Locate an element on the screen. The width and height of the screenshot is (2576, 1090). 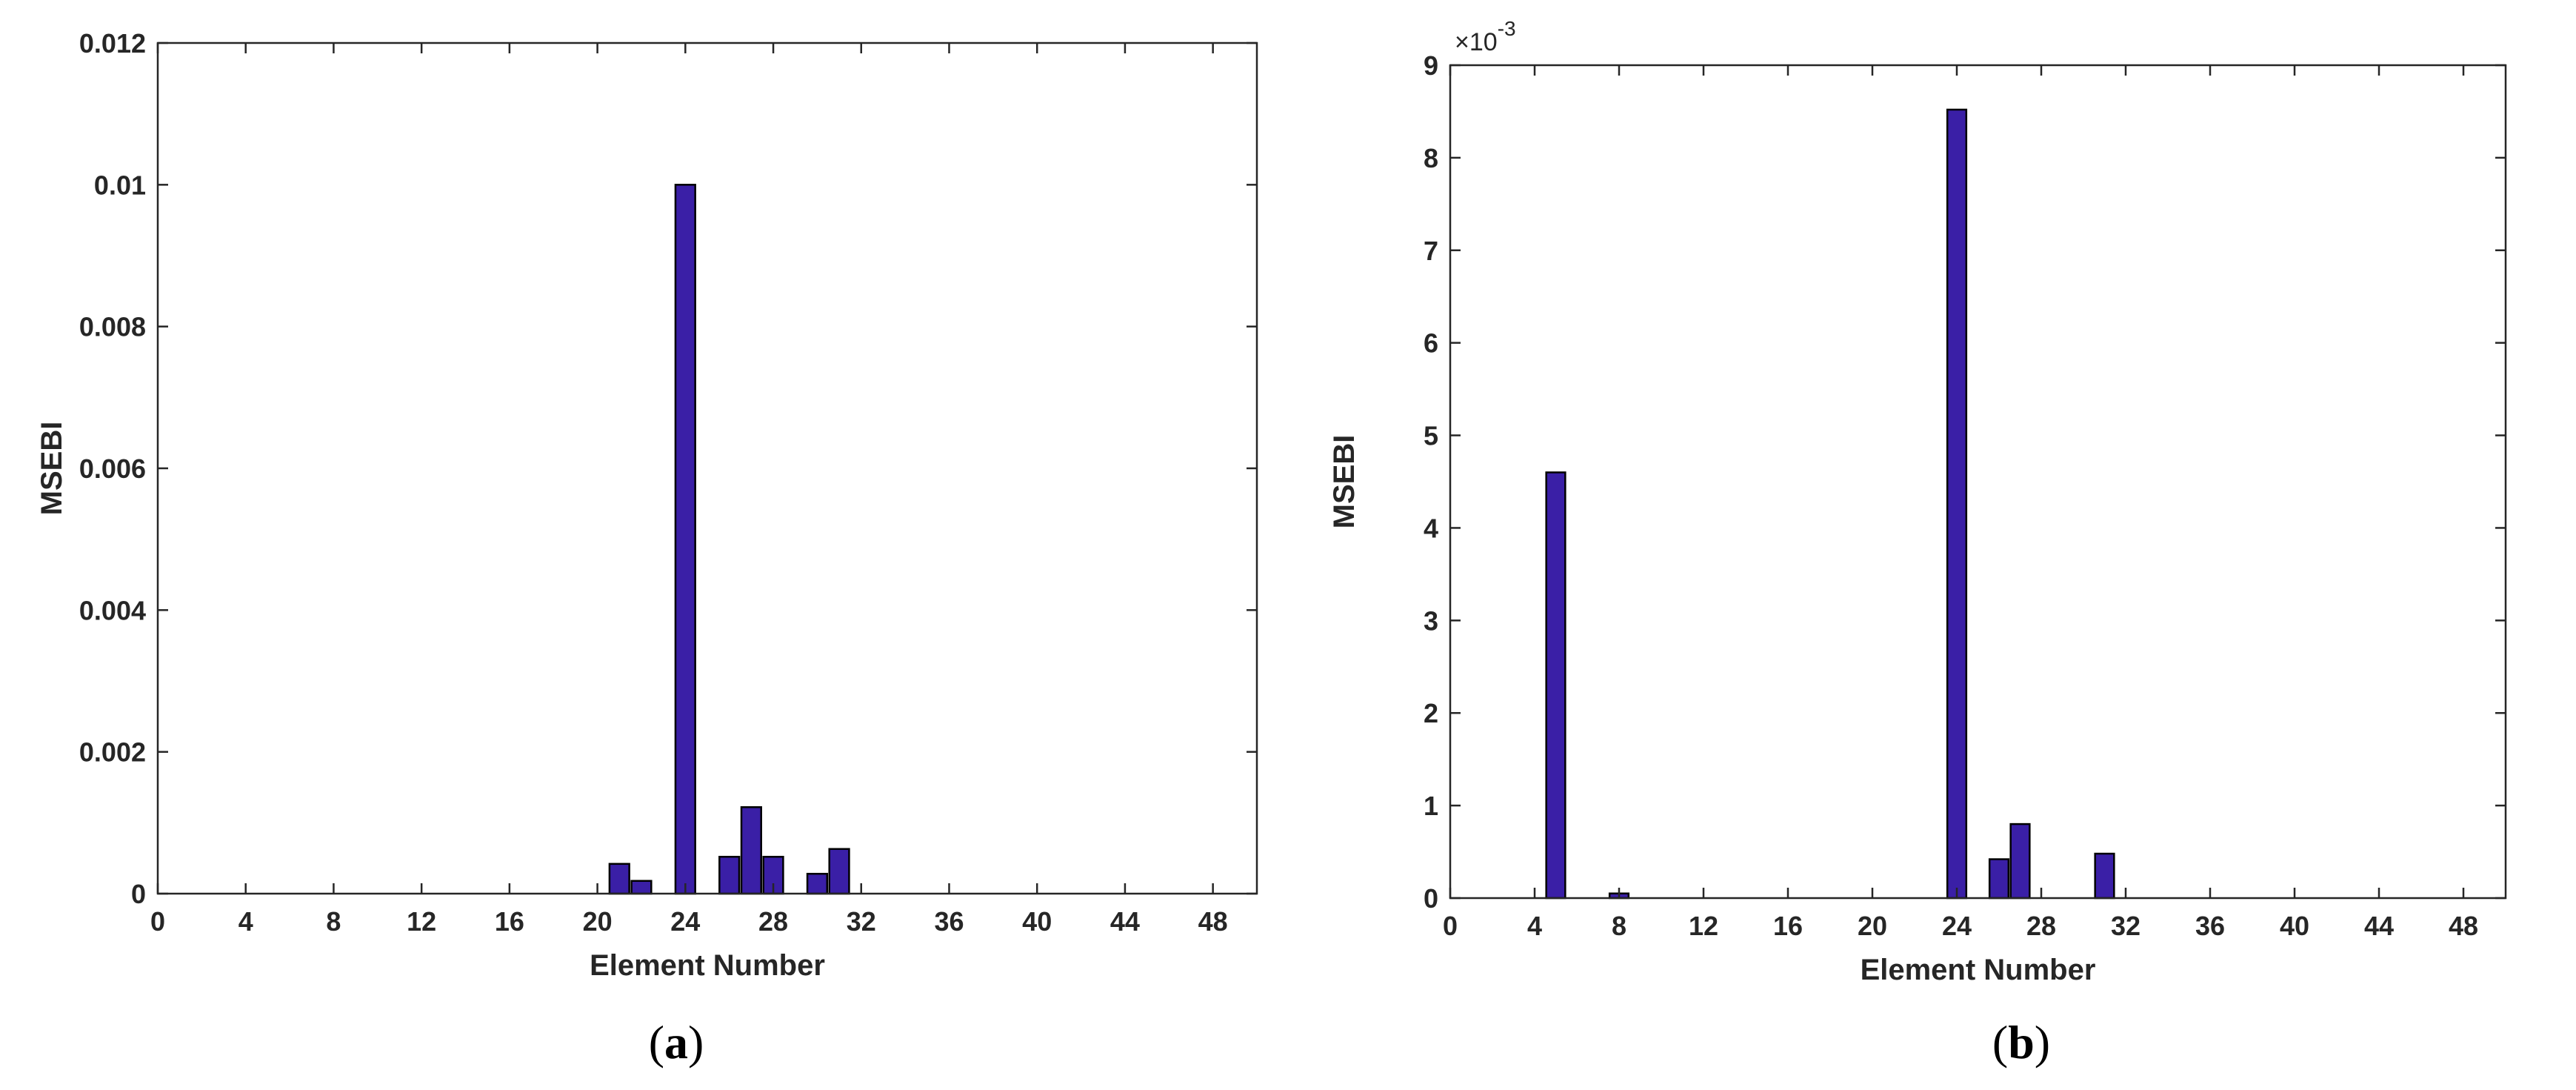
caption-letter: a is located at coordinates (676, 1042).